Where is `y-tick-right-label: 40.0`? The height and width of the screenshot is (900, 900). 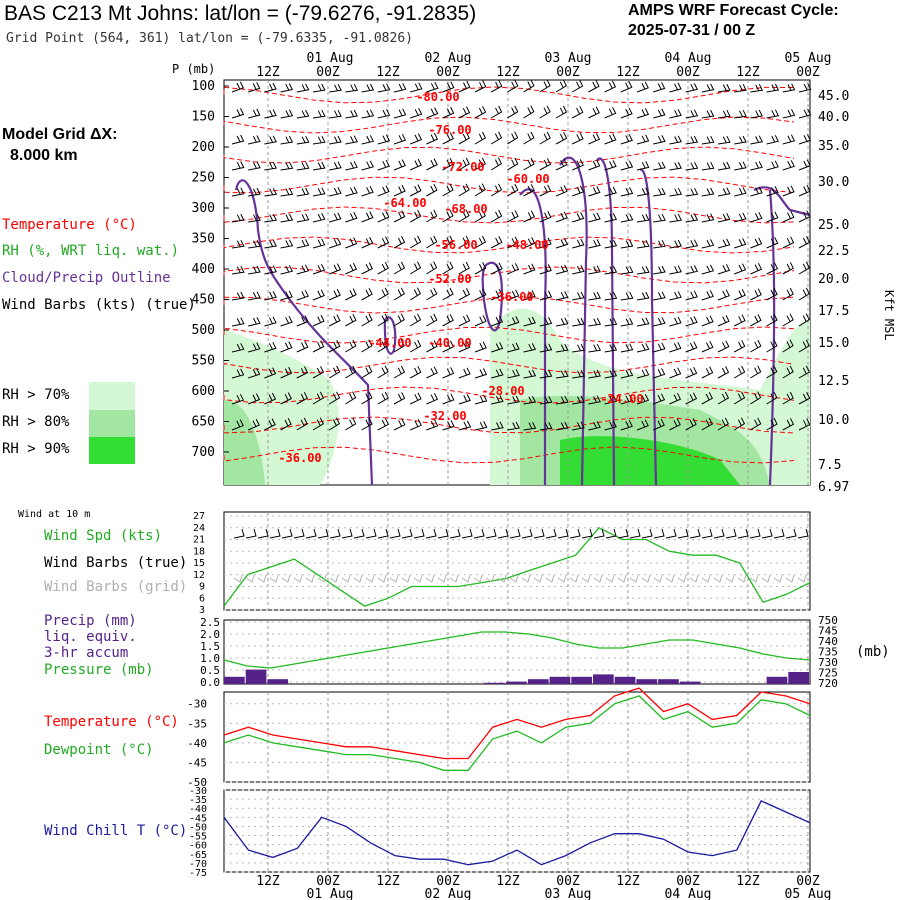 y-tick-right-label: 40.0 is located at coordinates (833, 117).